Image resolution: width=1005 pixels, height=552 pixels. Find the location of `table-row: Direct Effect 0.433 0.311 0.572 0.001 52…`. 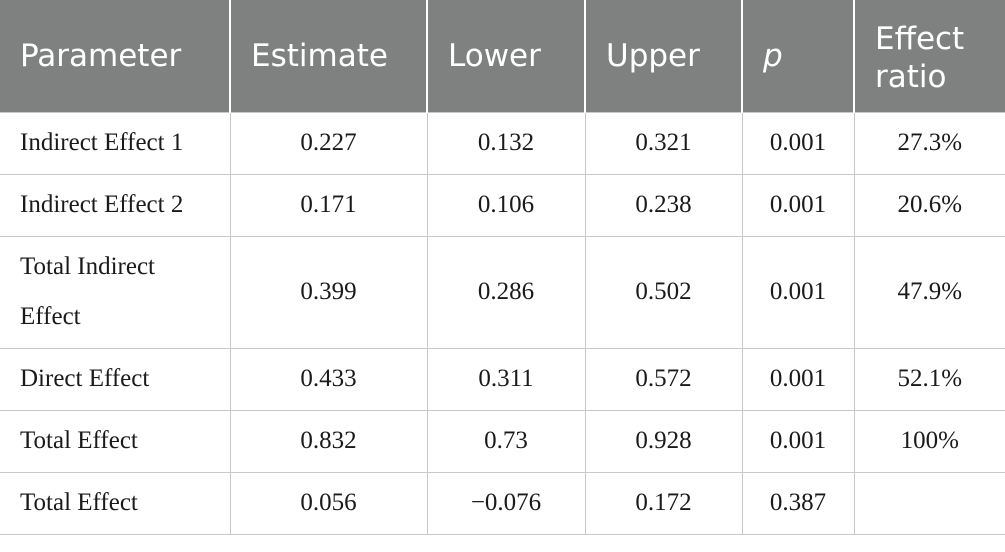

table-row: Direct Effect 0.433 0.311 0.572 0.001 52… is located at coordinates (502, 379).